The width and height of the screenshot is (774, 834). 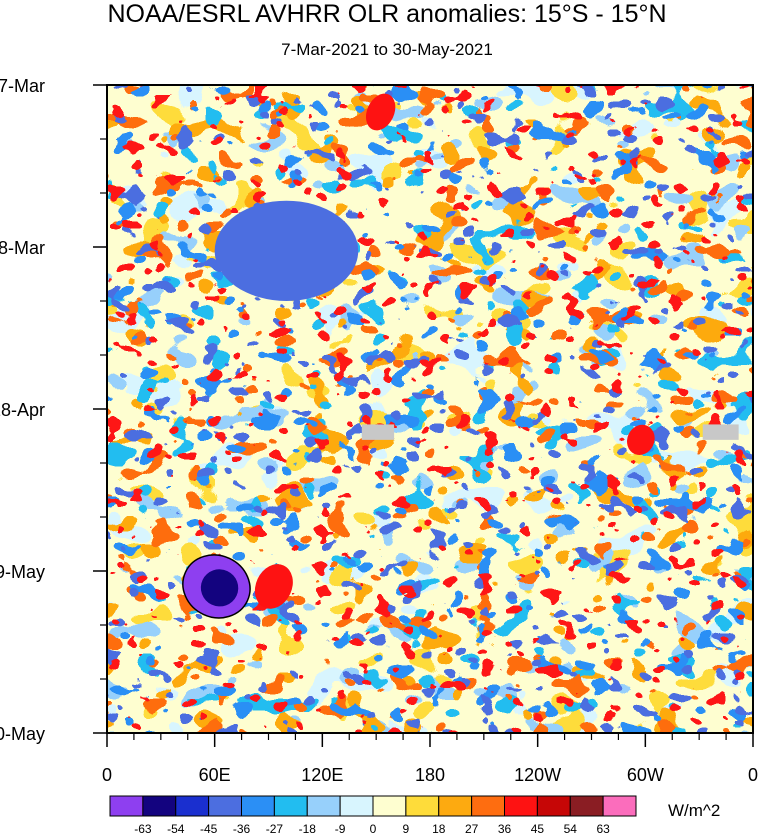 I want to click on colorbar-label: 0, so click(x=373, y=828).